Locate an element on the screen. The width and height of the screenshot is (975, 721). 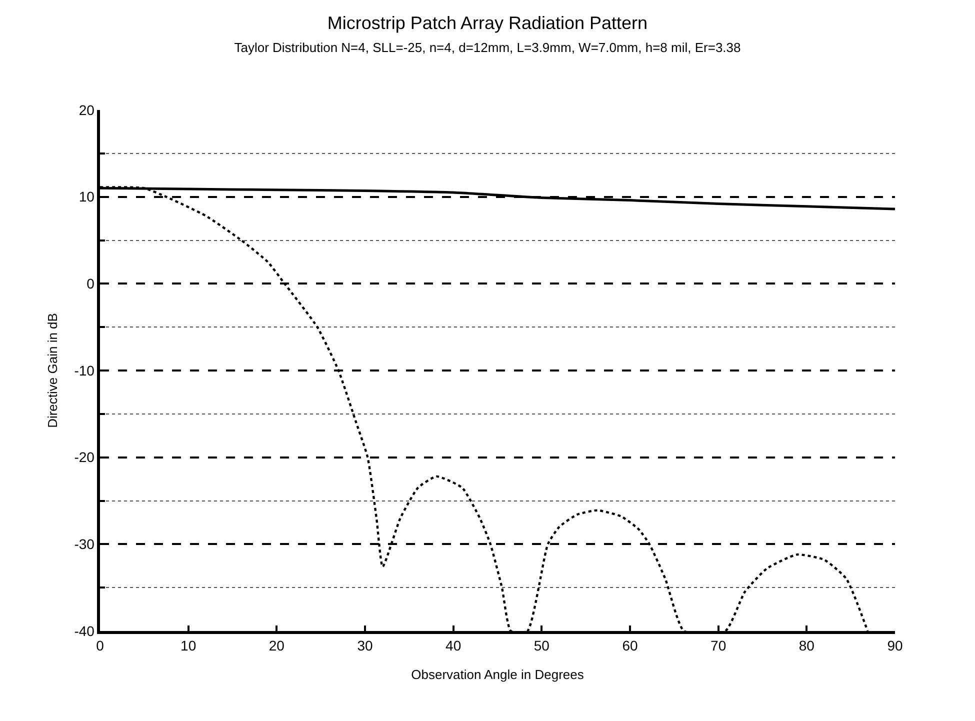
y-tick-label: 0 is located at coordinates (90, 284).